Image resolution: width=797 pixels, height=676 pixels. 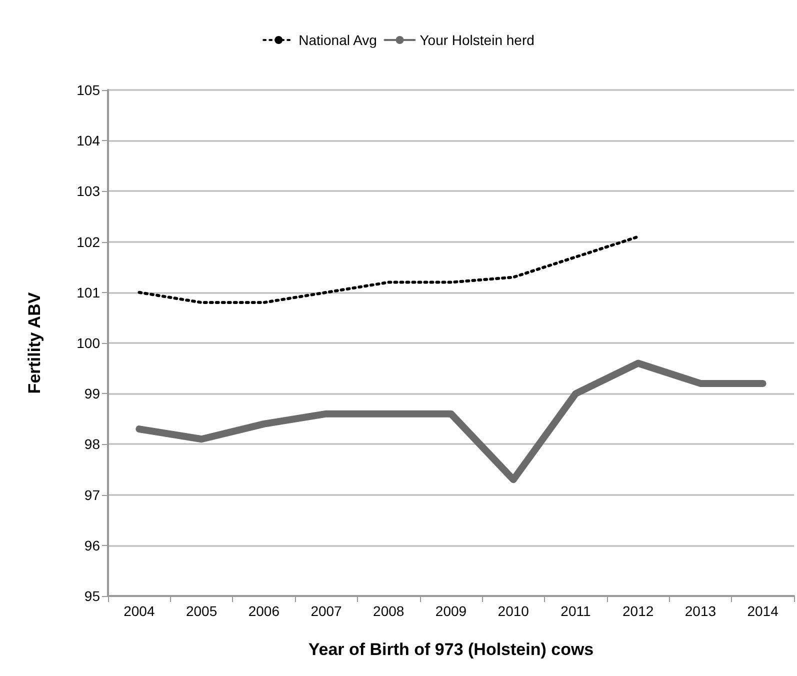 I want to click on y-tick-label: 95, so click(x=92, y=596).